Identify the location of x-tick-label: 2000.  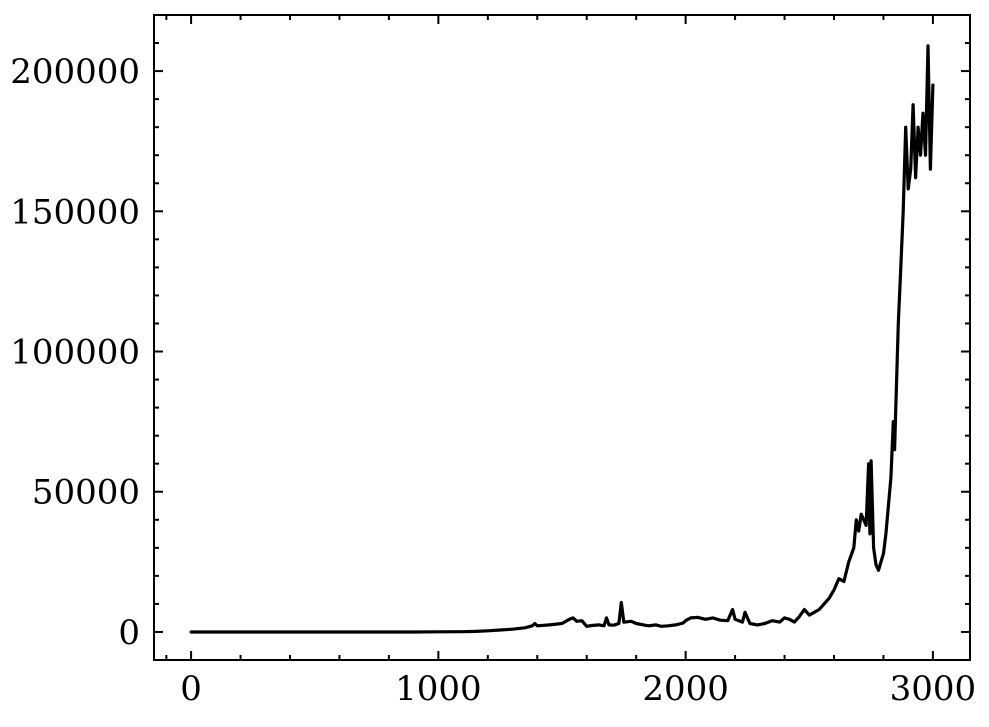
(685, 689).